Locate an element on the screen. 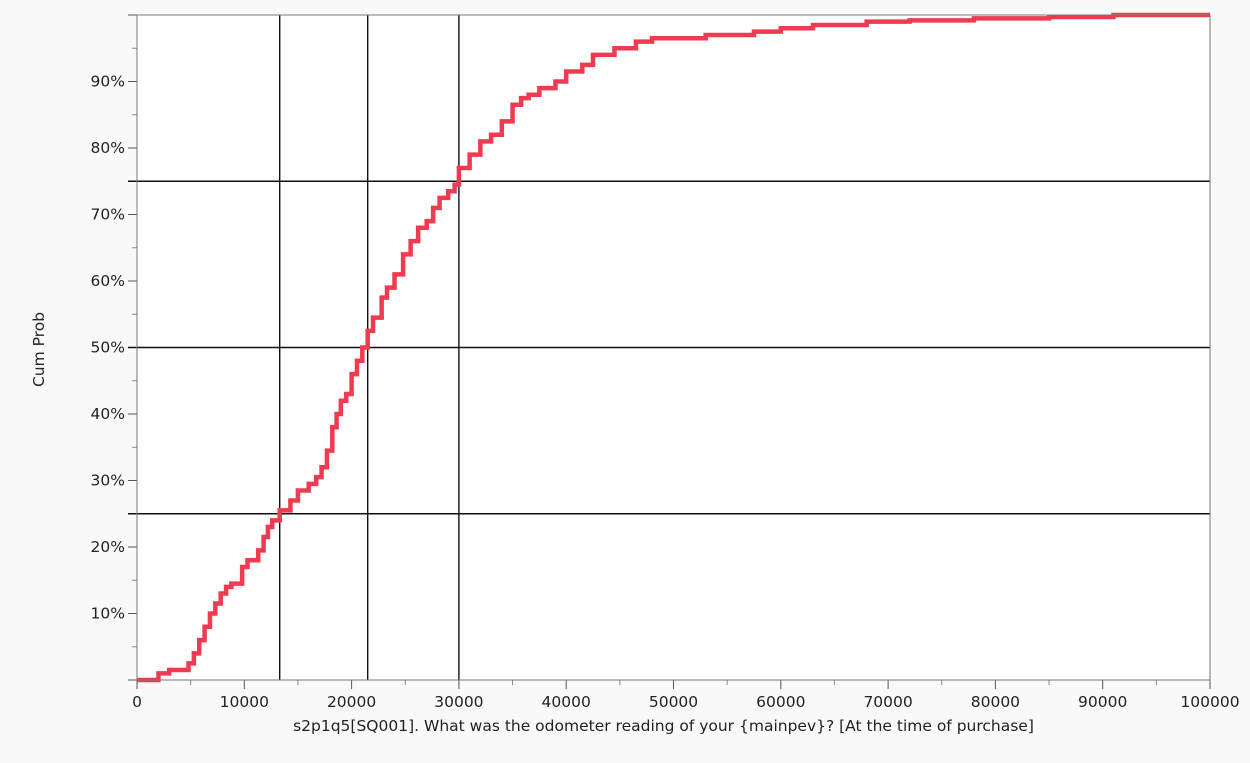 The image size is (1250, 763). x-tick-label: 80000 is located at coordinates (995, 702).